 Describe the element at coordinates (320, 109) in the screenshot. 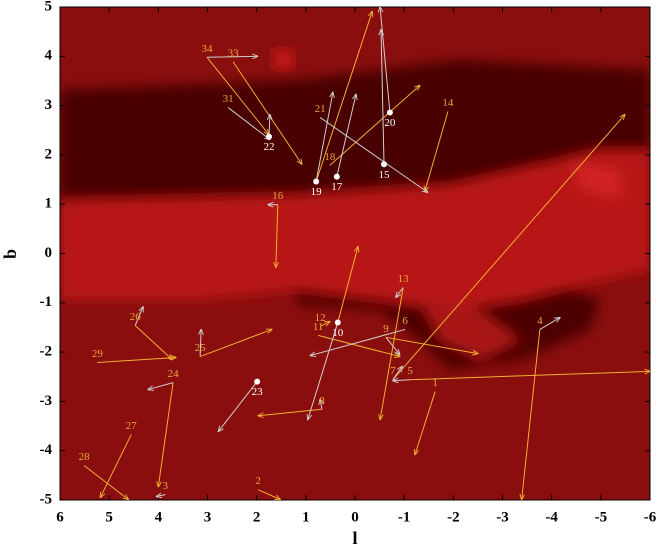

I see `source-label: 21` at that location.